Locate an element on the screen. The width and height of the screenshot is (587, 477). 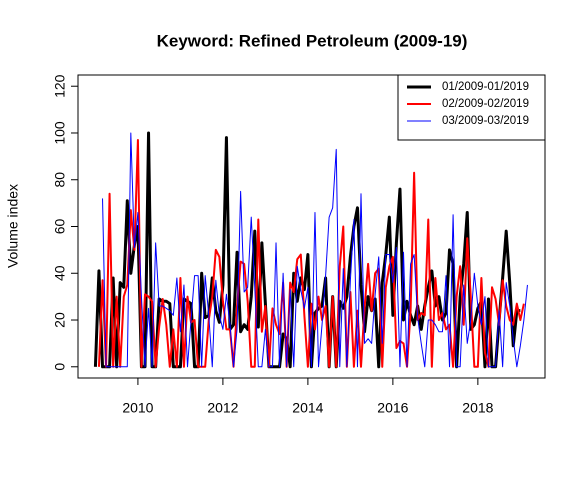
x-tick-label: 2016 is located at coordinates (392, 408).